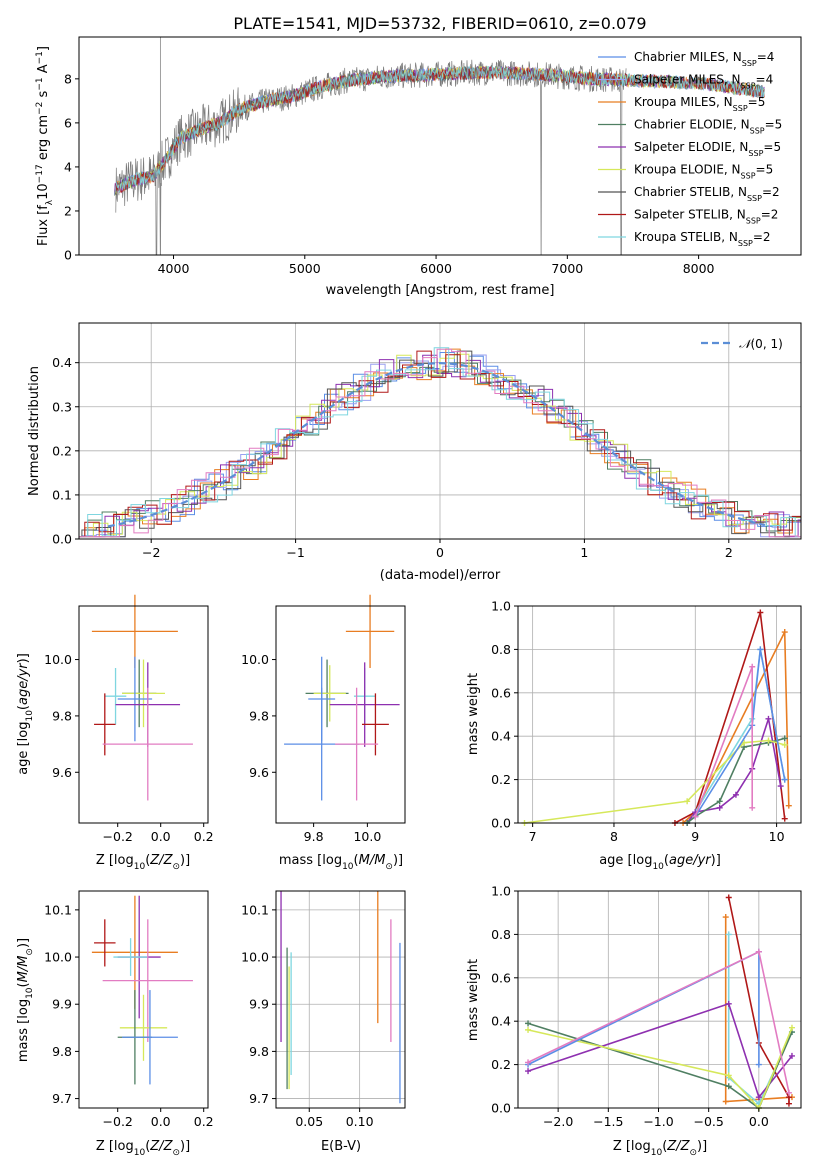 This screenshot has height=1170, width=819. Describe the element at coordinates (341, 862) in the screenshot. I see `age-vs-mass-xlabel: mass [log10(M/M⊙)]` at that location.